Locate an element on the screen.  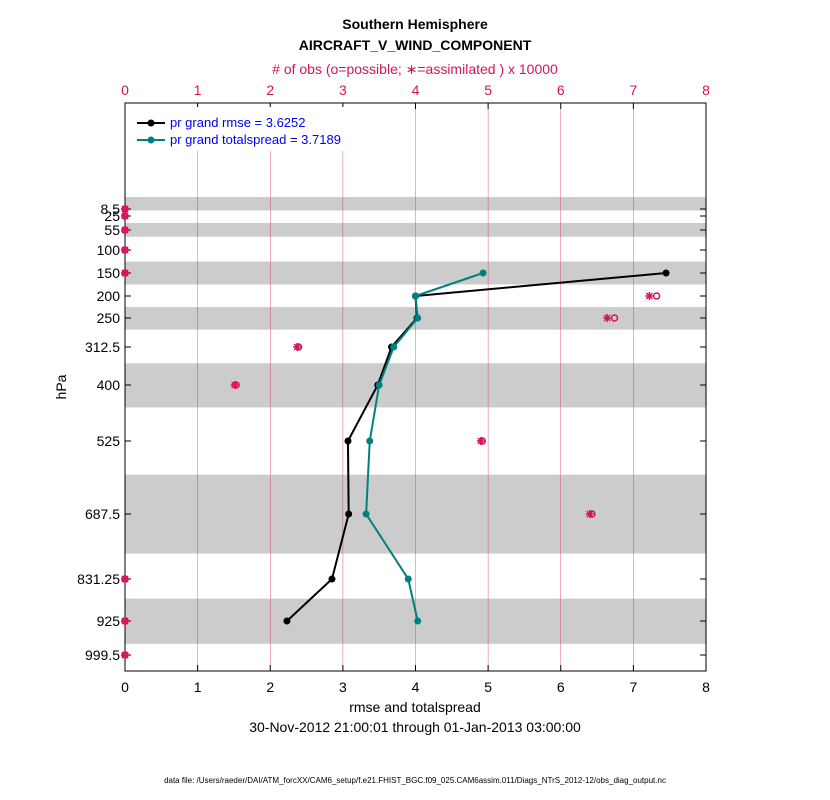
x-tick-label: 6 is located at coordinates (561, 687).